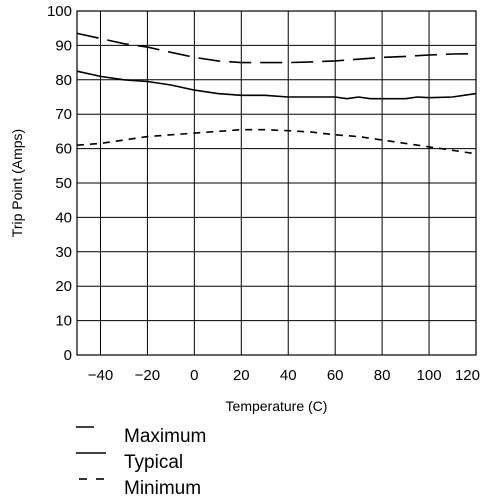  Describe the element at coordinates (288, 375) in the screenshot. I see `x-tick-label: 40` at that location.